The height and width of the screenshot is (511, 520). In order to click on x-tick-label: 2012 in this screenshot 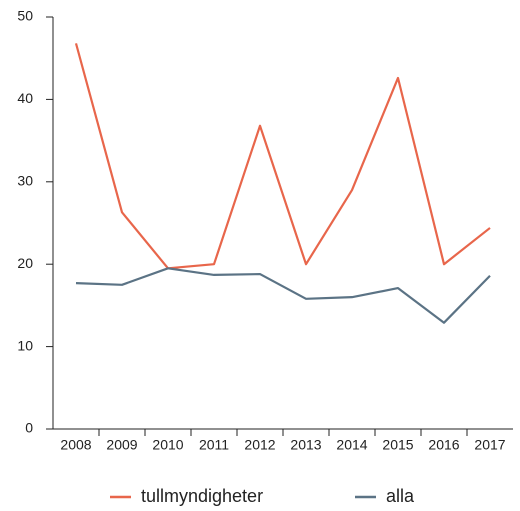, I will do `click(259, 445)`.